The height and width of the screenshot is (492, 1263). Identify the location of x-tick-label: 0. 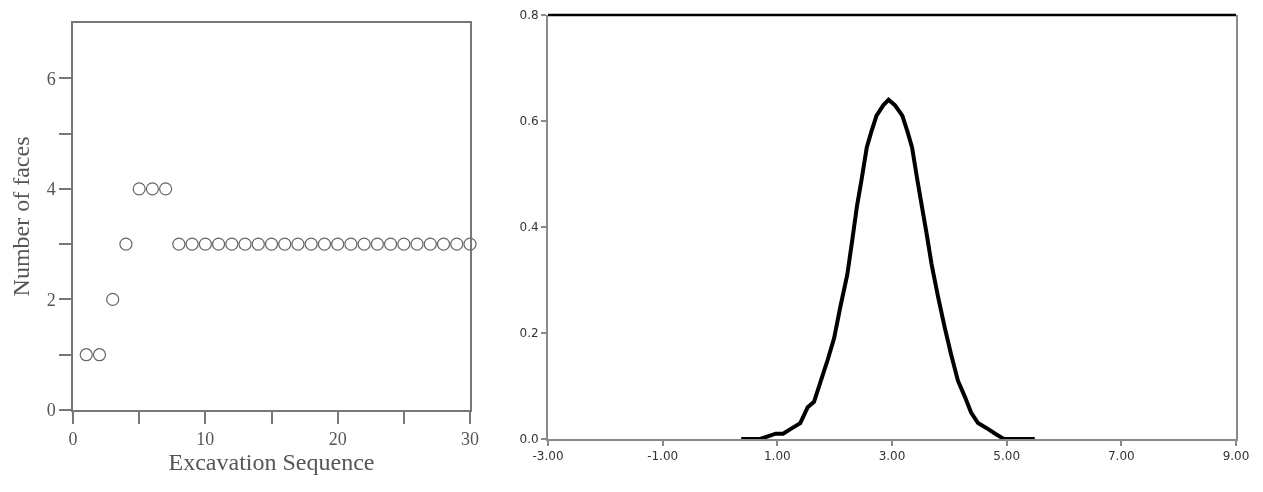
(73, 439).